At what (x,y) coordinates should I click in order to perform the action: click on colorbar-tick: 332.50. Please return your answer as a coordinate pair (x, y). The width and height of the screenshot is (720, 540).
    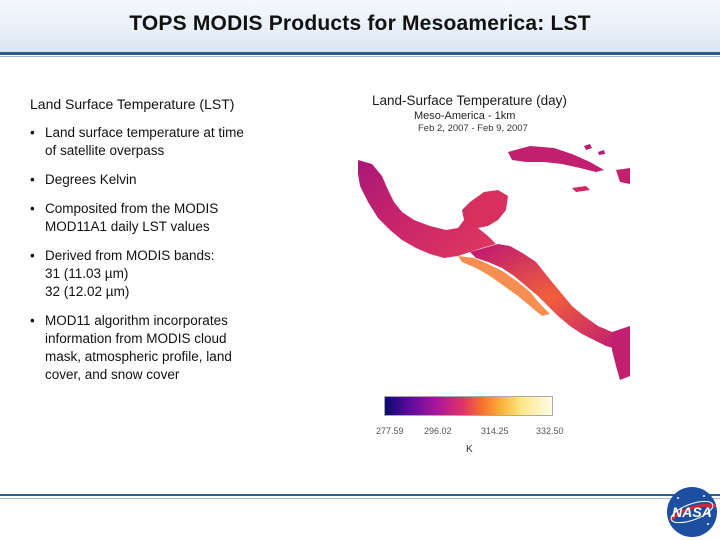
    Looking at the image, I should click on (550, 431).